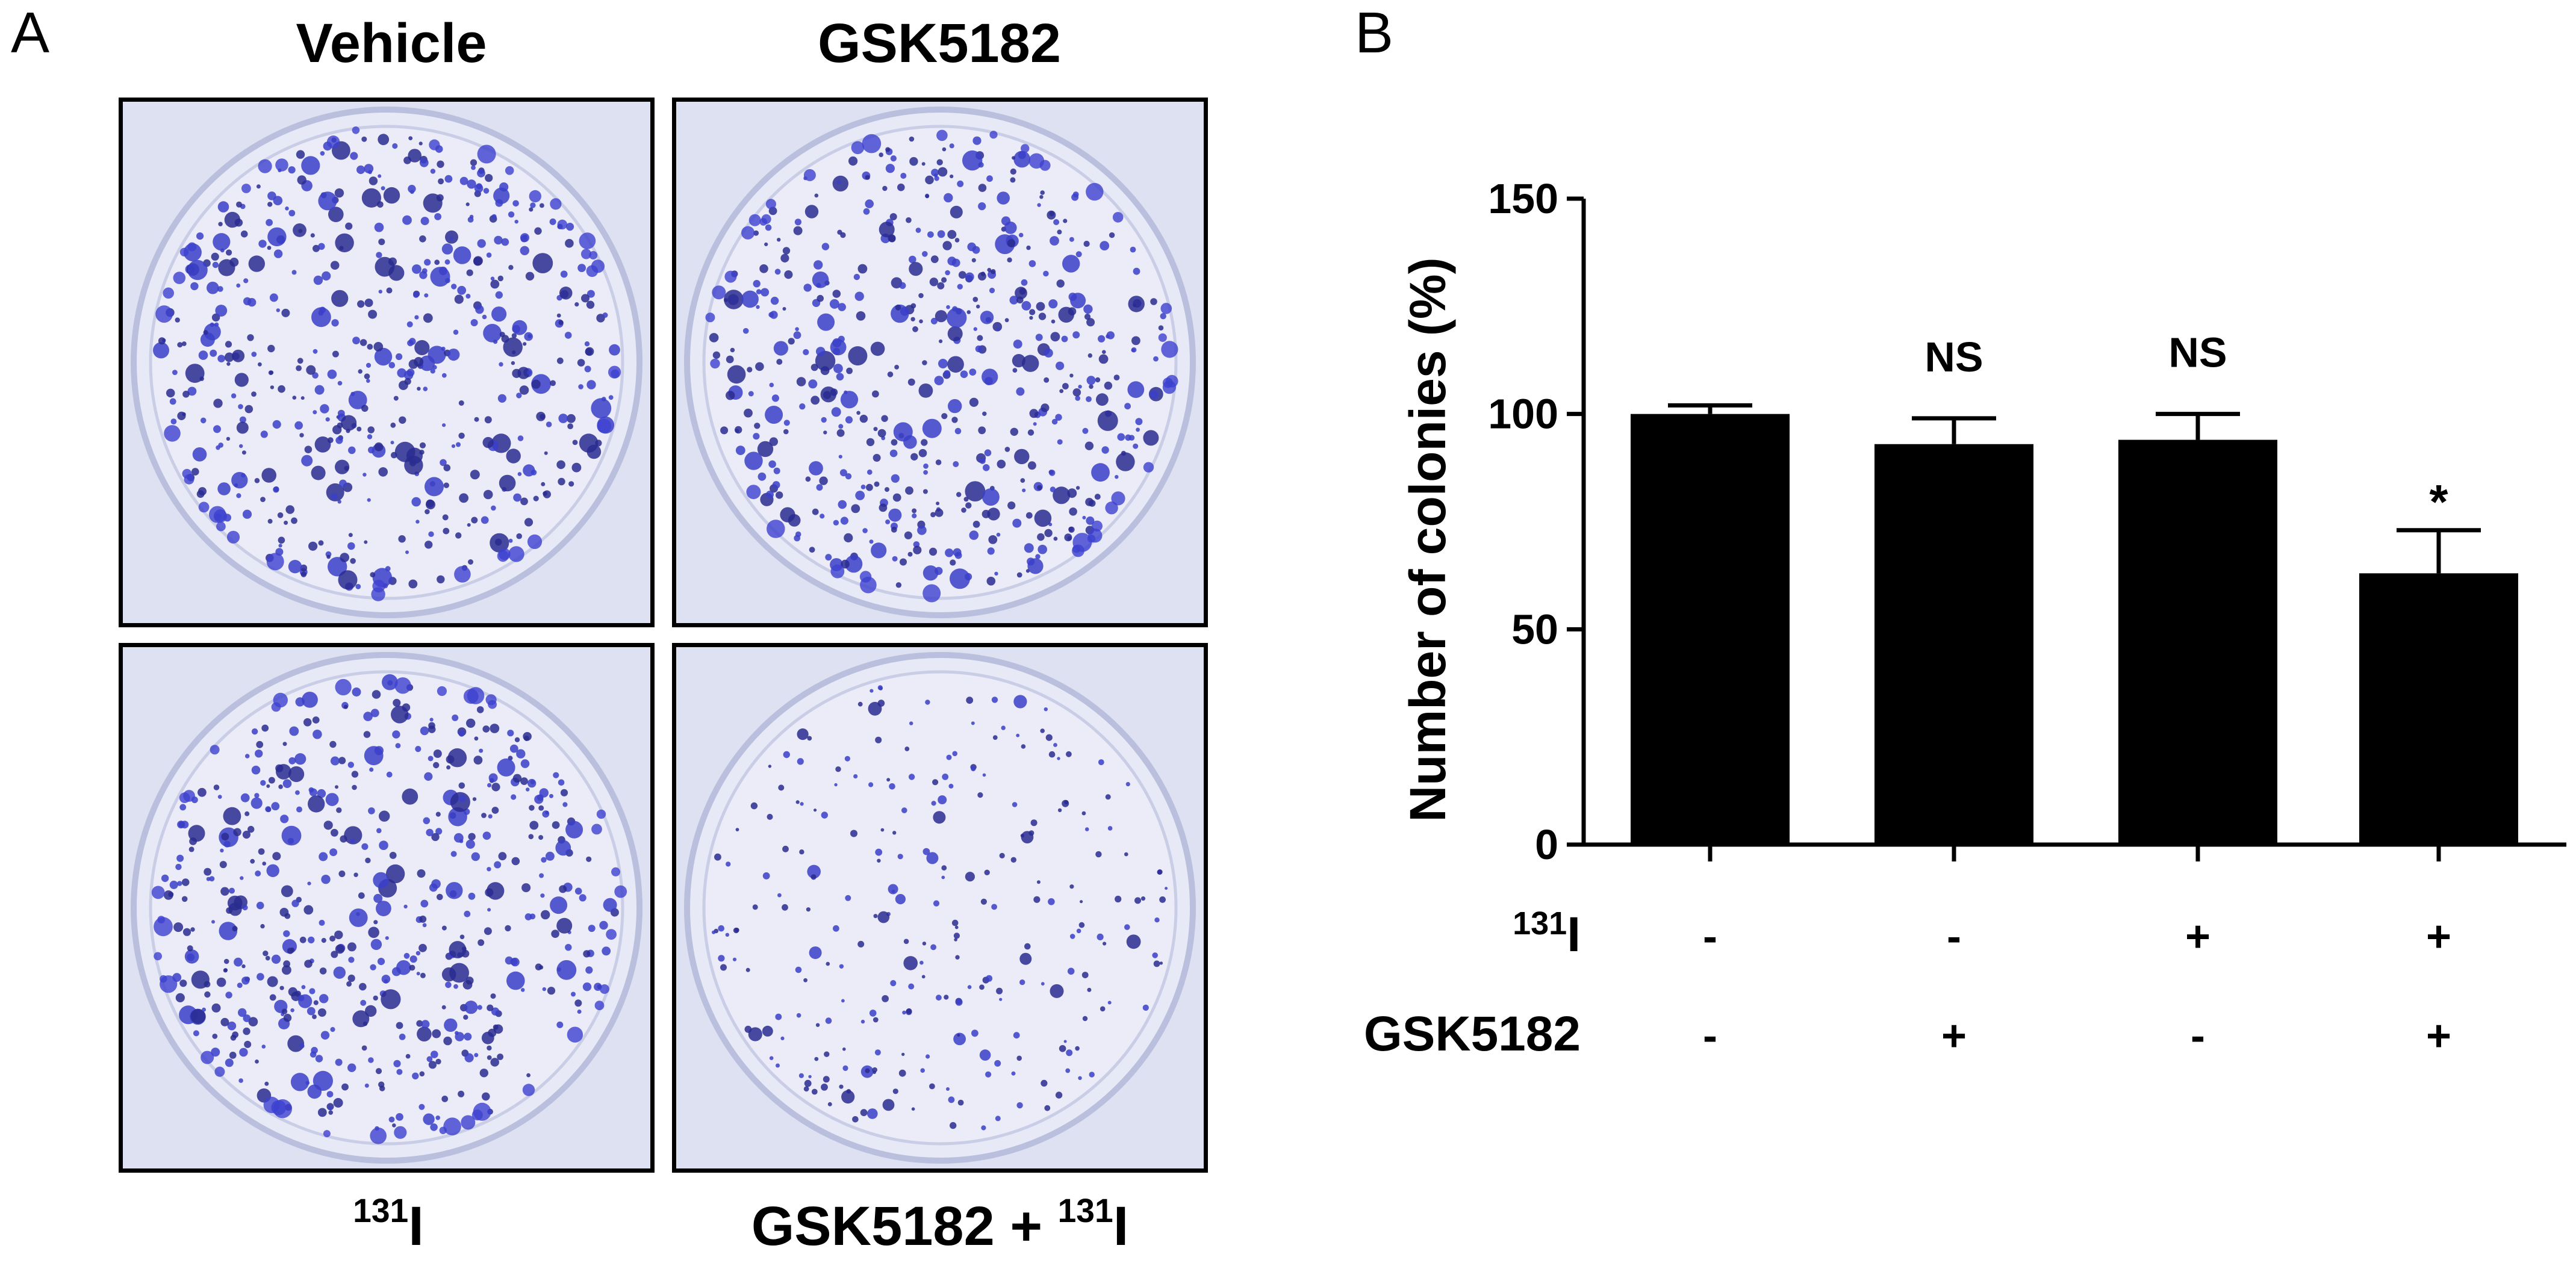  What do you see at coordinates (416, 1227) in the screenshot?
I see `plate-label-main: I` at bounding box center [416, 1227].